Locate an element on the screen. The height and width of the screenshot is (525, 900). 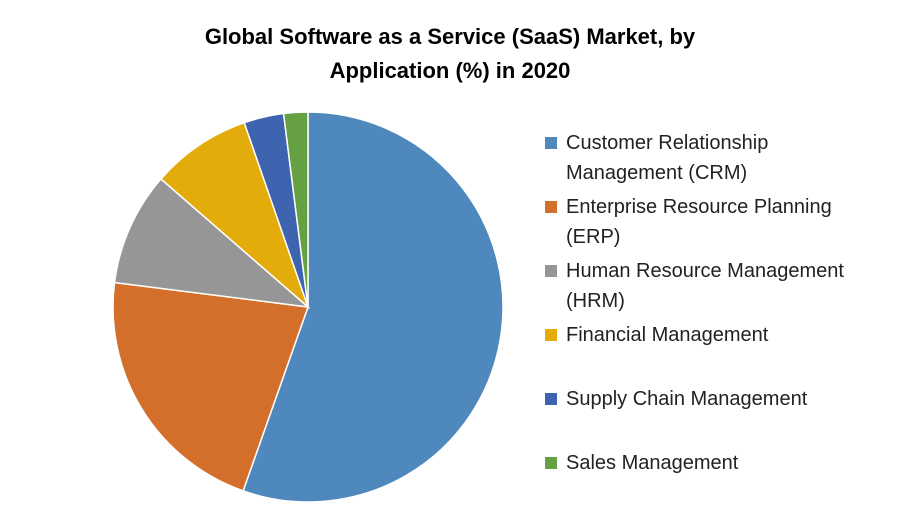
legend-item: Human Resource Management (HRM) is located at coordinates (717, 288).